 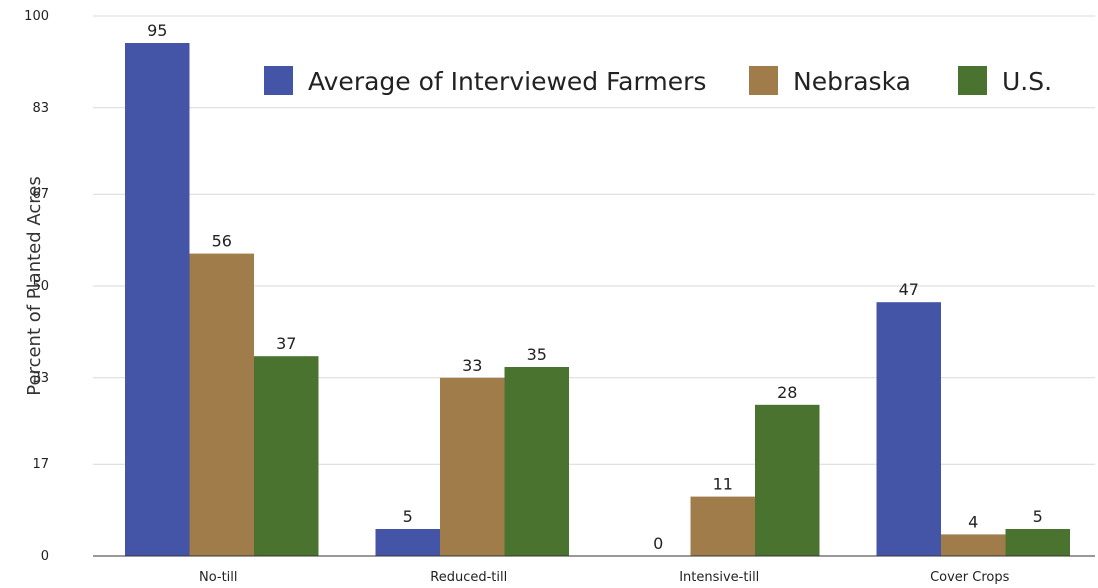 I want to click on x-tick-label: Cover Crops, so click(x=970, y=577).